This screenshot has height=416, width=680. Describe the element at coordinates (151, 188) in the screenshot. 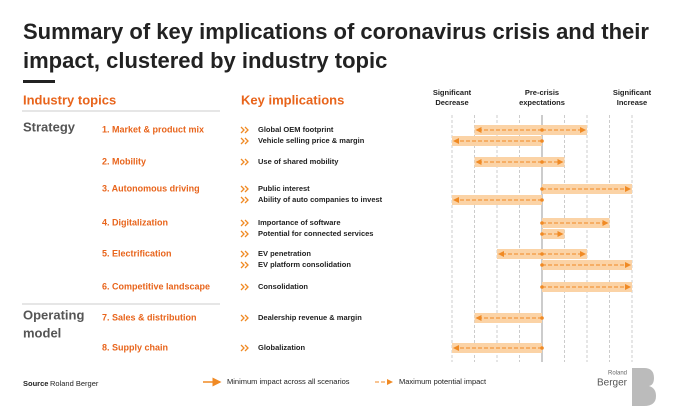

I see `topic-label: 3. Autonomous driving` at that location.